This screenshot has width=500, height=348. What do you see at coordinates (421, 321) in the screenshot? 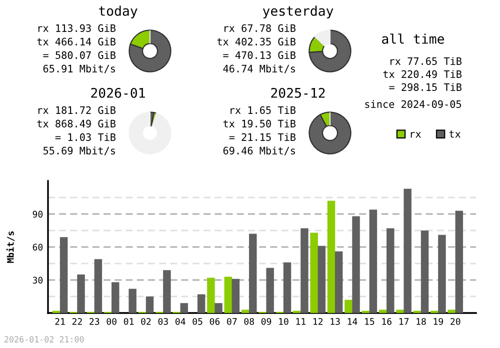
I see `x-tick-label: 18` at bounding box center [421, 321].